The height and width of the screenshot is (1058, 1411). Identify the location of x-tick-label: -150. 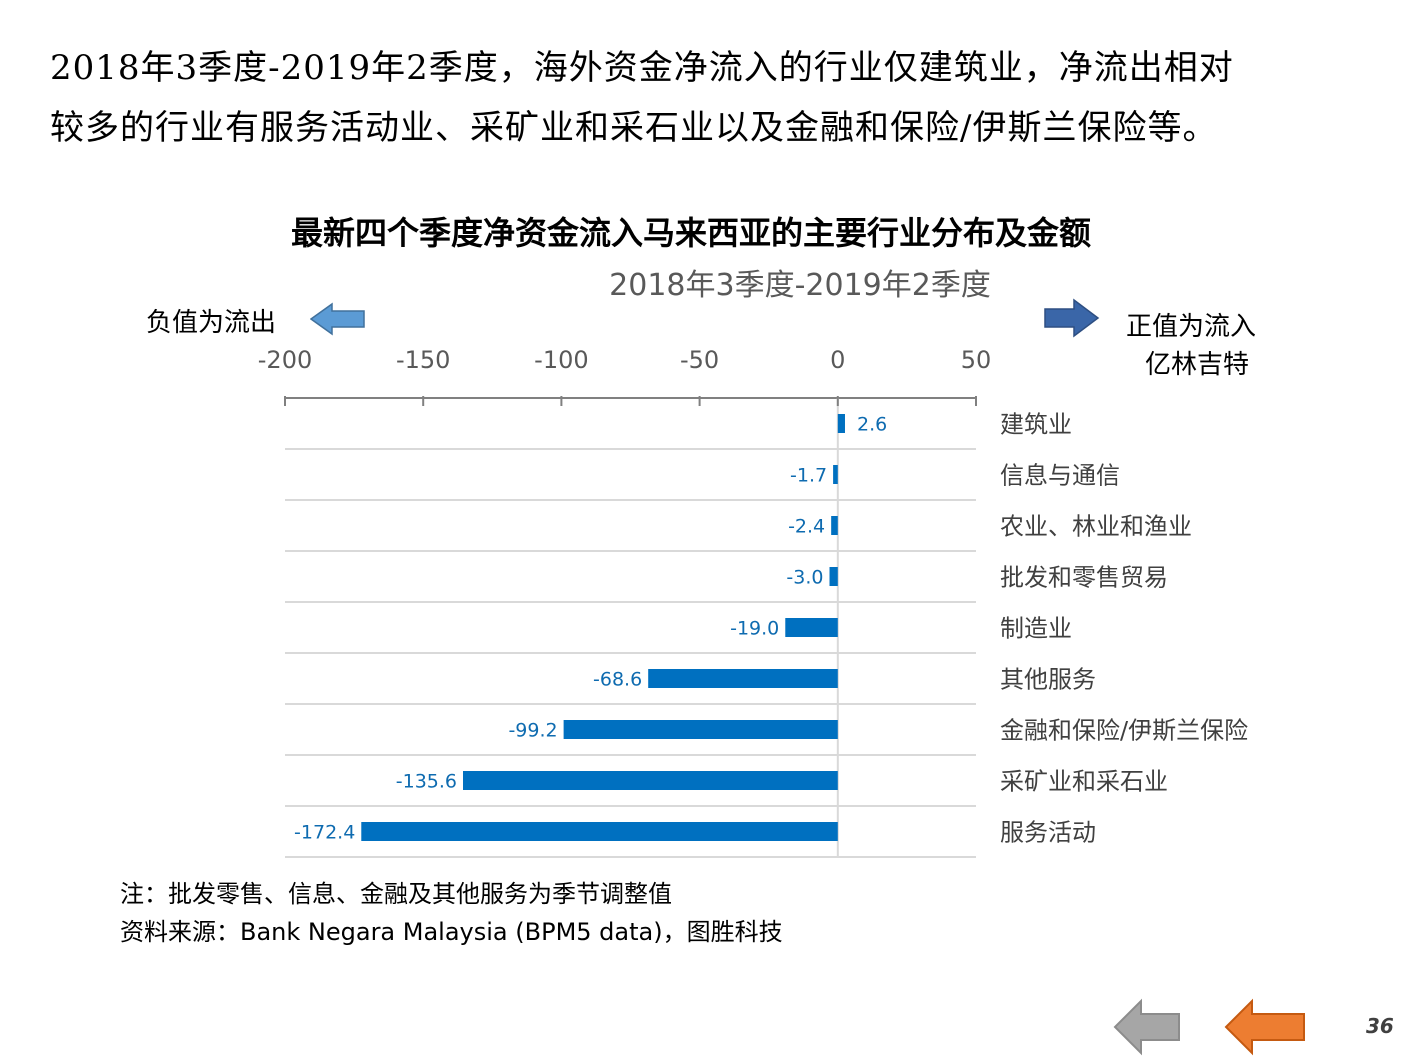
(423, 360).